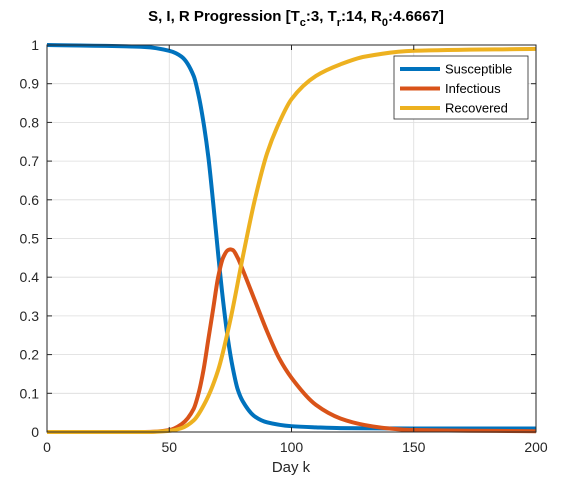 This screenshot has width=563, height=485. I want to click on legend-label-susceptible: Susceptible, so click(478, 69).